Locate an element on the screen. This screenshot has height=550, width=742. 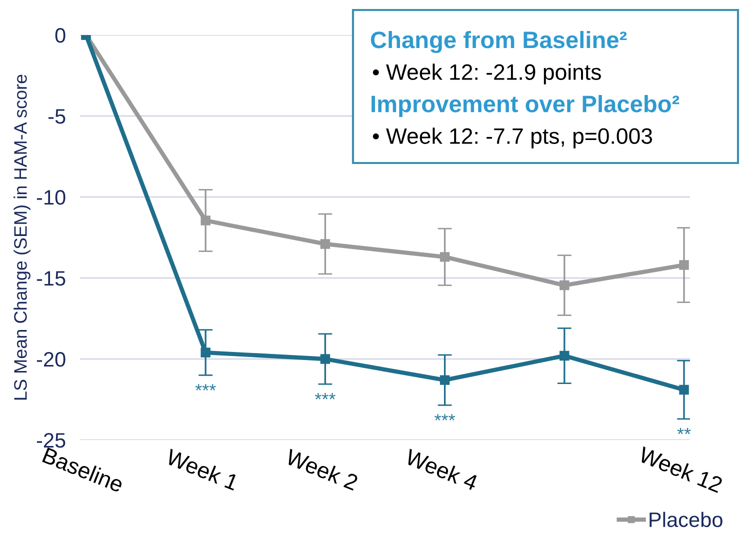
y-tick-label: -15 is located at coordinates (51, 278).